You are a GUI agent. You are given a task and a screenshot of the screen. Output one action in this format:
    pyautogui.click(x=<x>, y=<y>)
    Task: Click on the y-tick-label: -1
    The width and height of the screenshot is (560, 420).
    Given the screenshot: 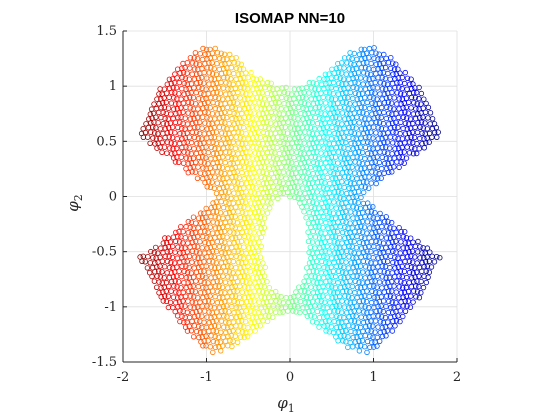 What is the action you would take?
    pyautogui.click(x=110, y=307)
    